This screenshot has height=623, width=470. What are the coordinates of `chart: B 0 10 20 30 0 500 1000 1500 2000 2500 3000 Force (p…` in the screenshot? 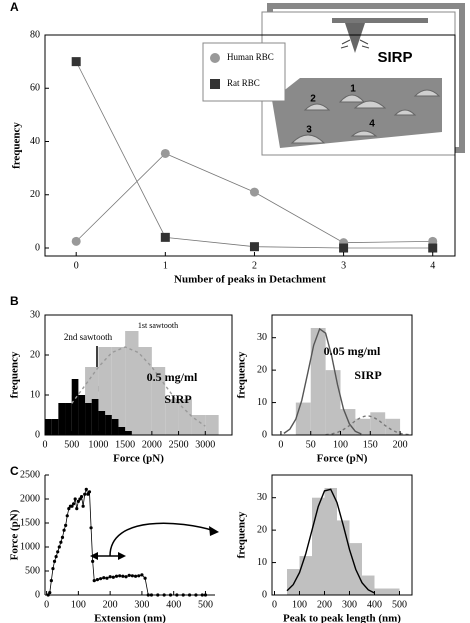 It's located at (121, 379).